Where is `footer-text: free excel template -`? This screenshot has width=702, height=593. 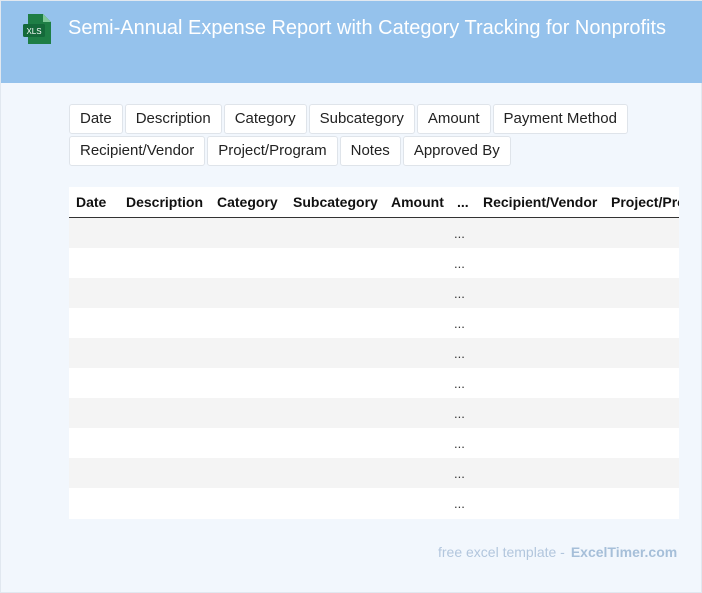
footer-text: free excel template - is located at coordinates (501, 552).